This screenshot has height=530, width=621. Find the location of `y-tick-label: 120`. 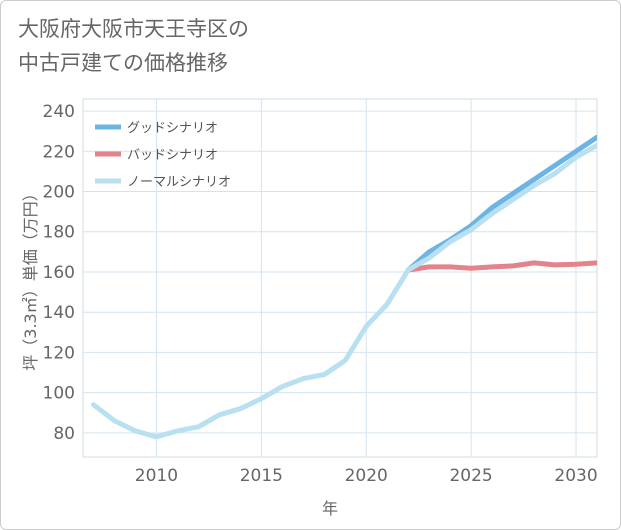

y-tick-label: 120 is located at coordinates (59, 353).